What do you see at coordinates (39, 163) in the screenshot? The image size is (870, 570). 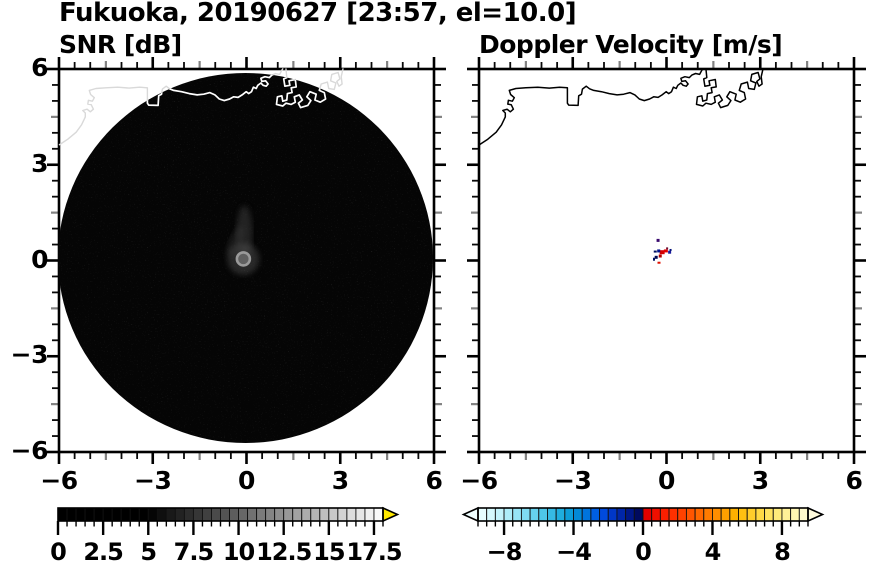 I see `y-tick-label: 3` at bounding box center [39, 163].